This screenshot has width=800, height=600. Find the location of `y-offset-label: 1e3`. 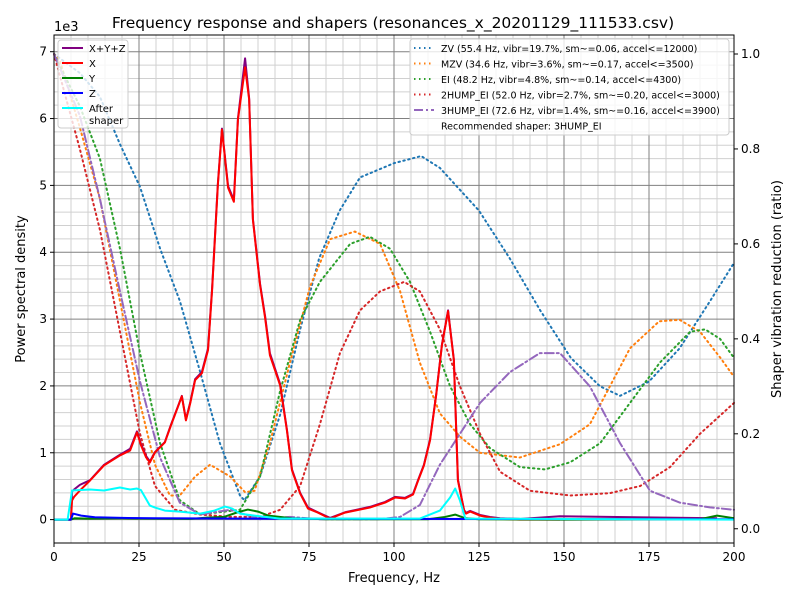

y-offset-label: 1e3 is located at coordinates (66, 27).